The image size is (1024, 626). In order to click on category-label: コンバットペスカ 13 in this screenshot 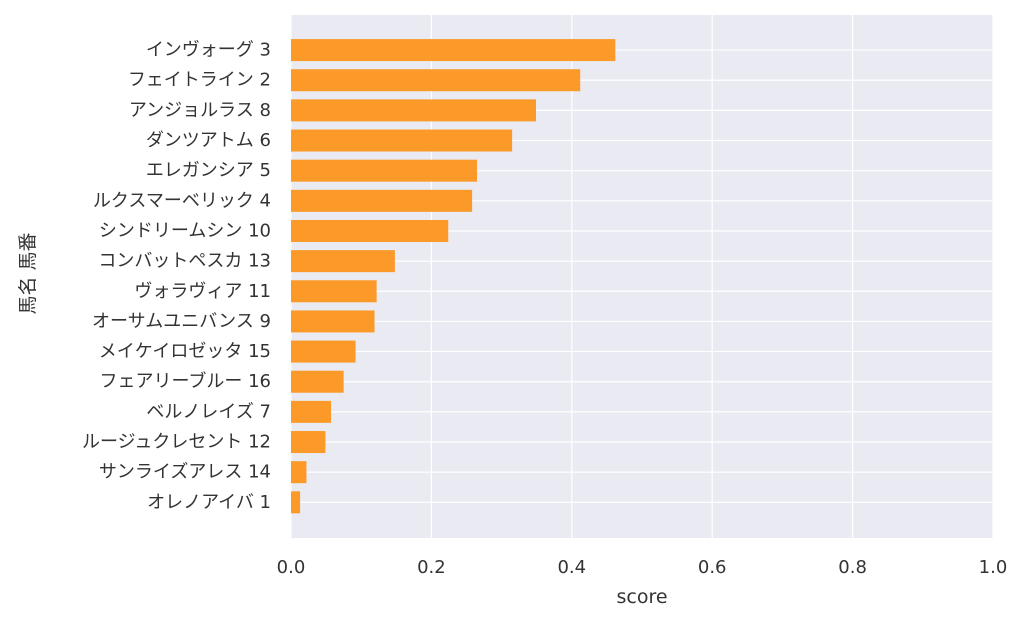, I will do `click(184, 261)`.